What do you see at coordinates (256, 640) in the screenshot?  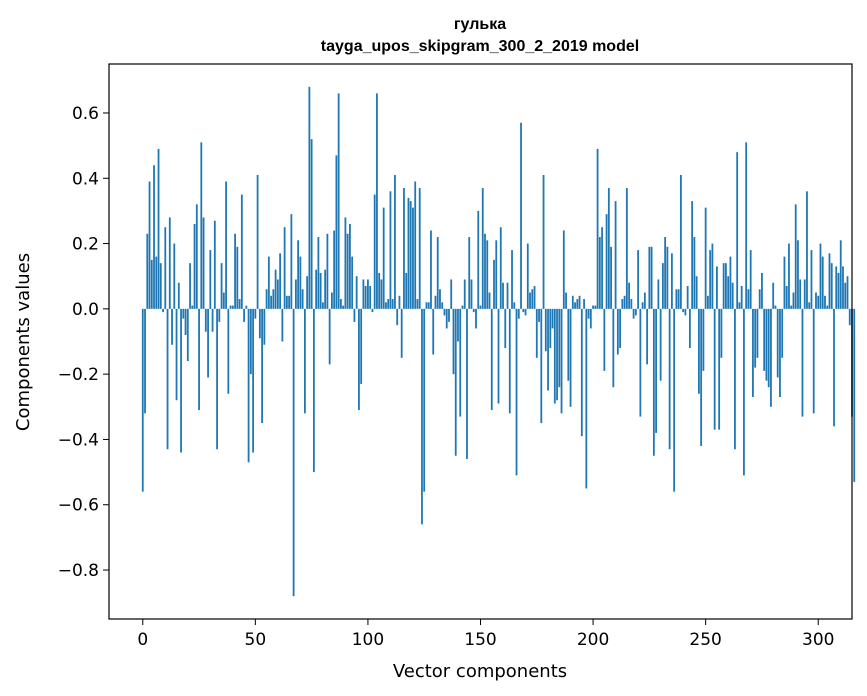 I see `x-tick-label-50: 50` at bounding box center [256, 640].